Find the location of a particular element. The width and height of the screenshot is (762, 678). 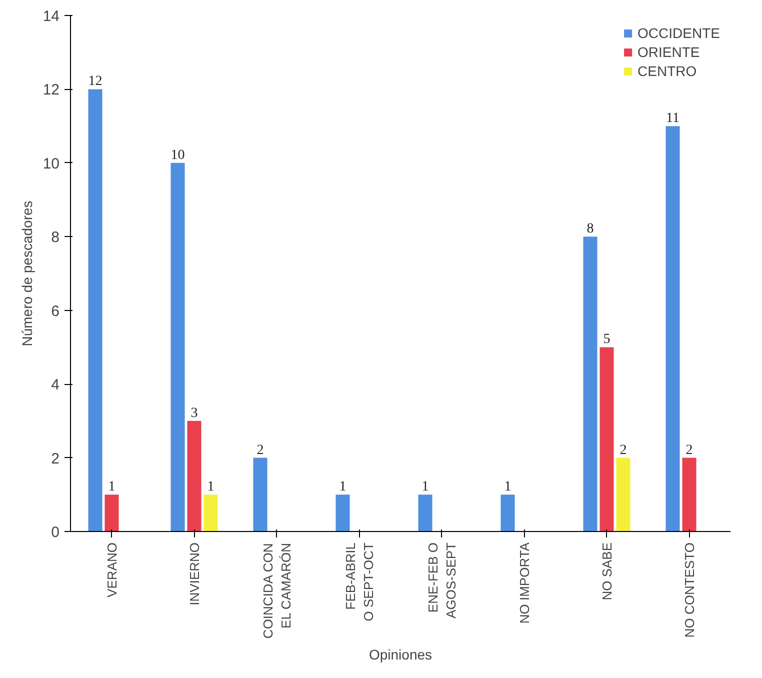

data-label: 12 is located at coordinates (95, 82).